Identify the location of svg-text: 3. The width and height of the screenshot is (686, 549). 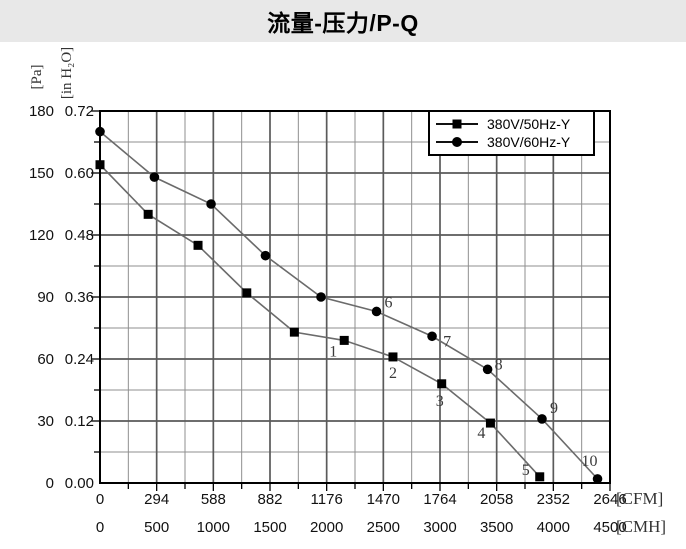
(440, 401).